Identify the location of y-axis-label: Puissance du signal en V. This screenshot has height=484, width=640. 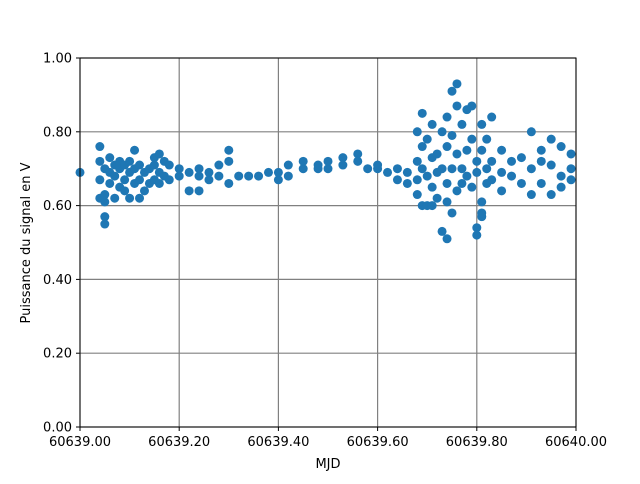
(26, 242).